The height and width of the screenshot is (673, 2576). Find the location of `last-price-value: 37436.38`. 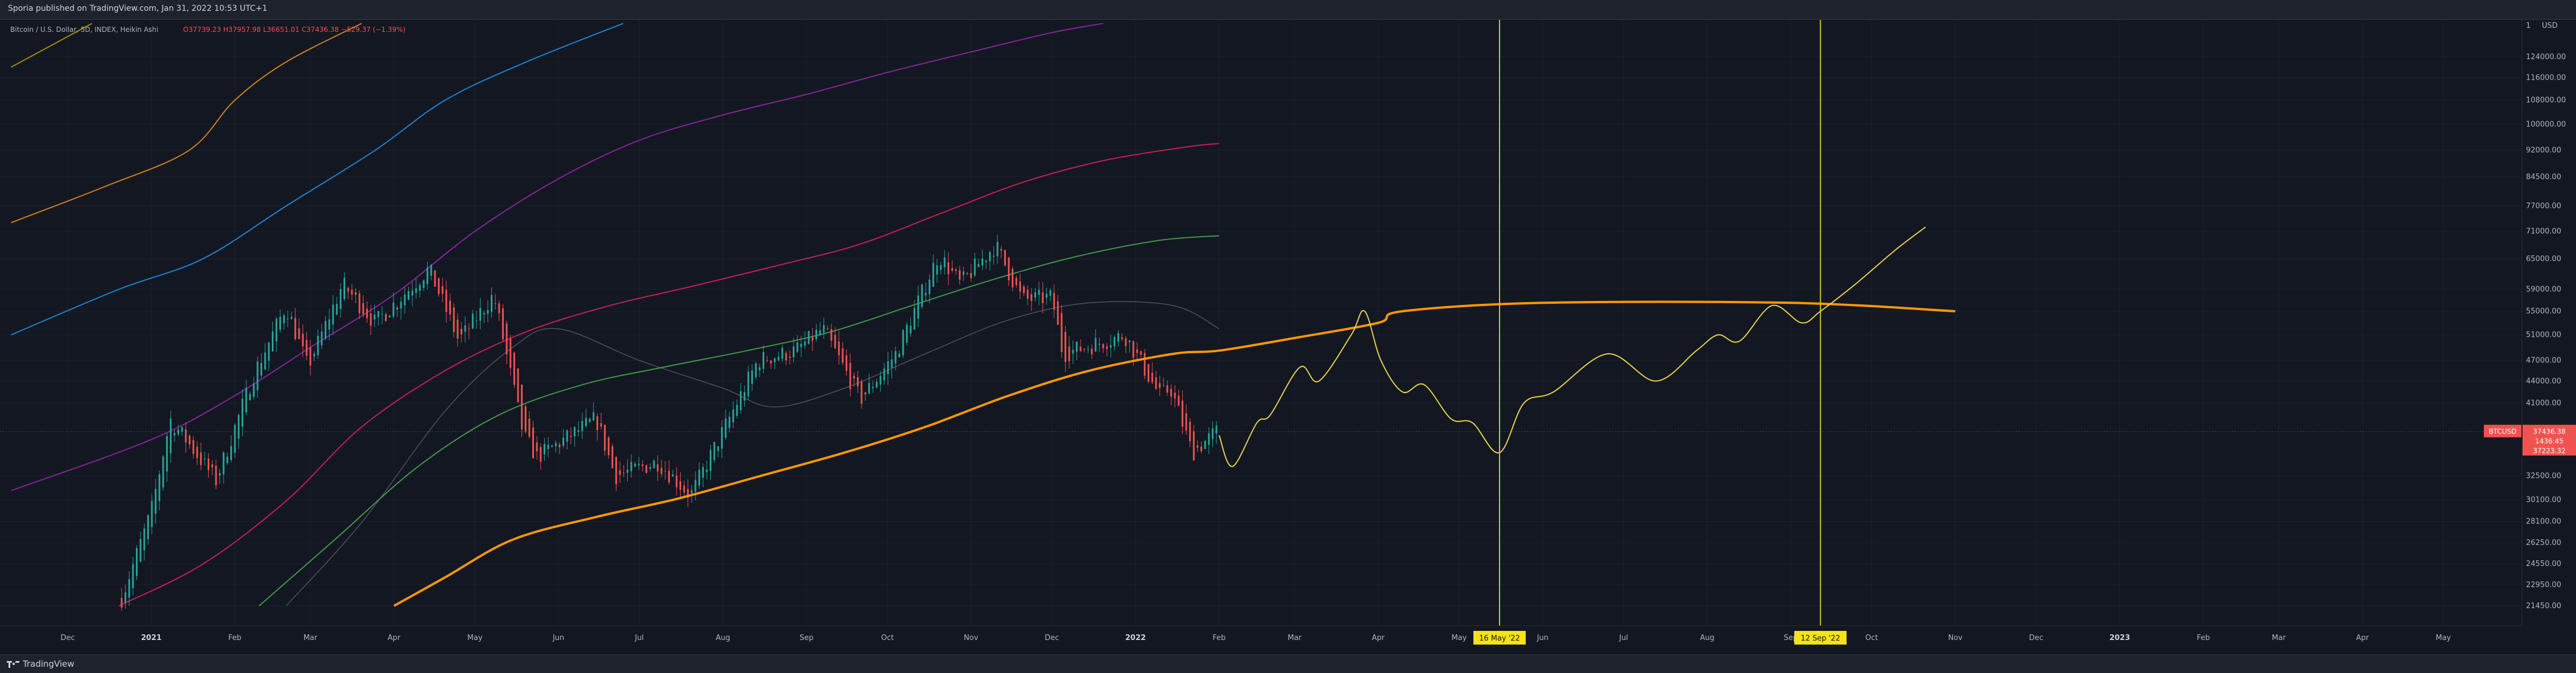

last-price-value: 37436.38 is located at coordinates (2549, 432).